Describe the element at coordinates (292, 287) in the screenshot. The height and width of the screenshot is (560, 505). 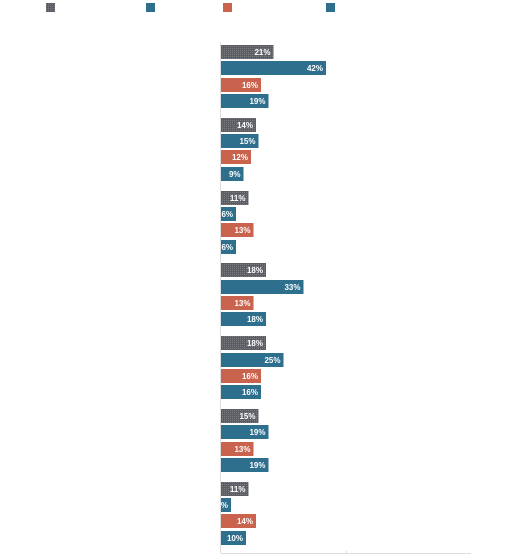
I see `bar-label-group-4-series-2: 33%` at that location.